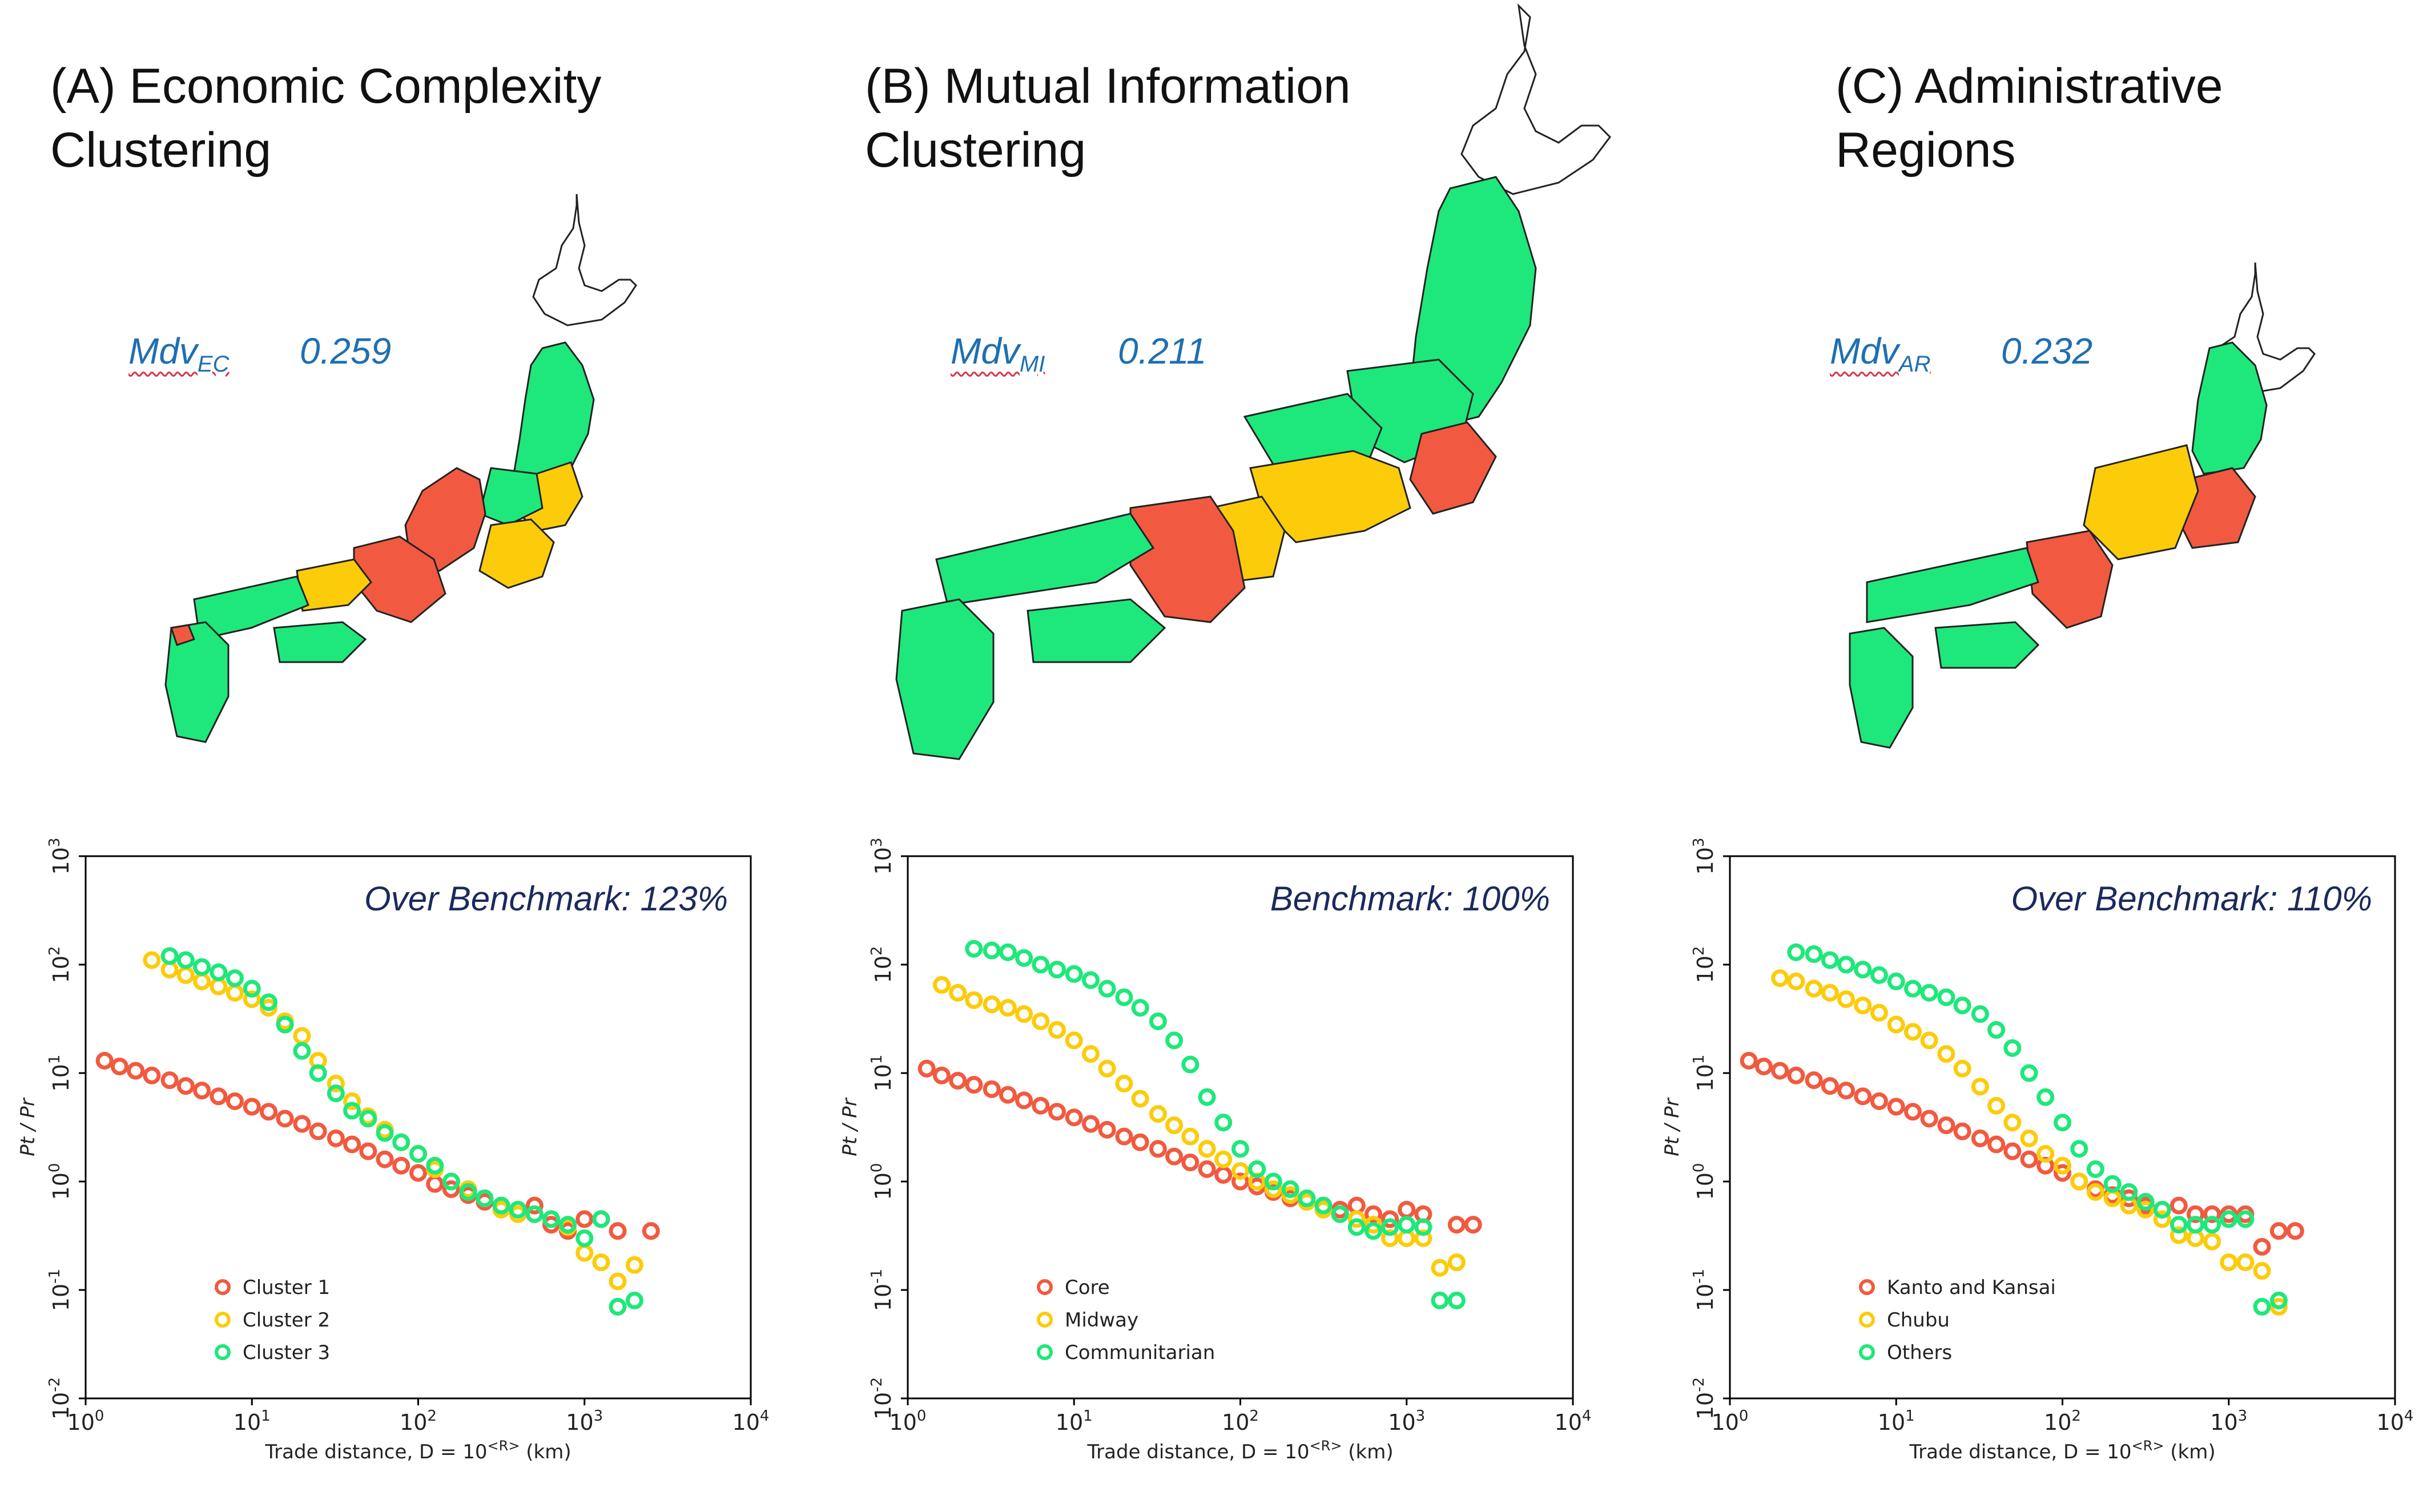 This screenshot has height=1512, width=2427. Describe the element at coordinates (1045, 1352) in the screenshot. I see `legend-marker` at that location.